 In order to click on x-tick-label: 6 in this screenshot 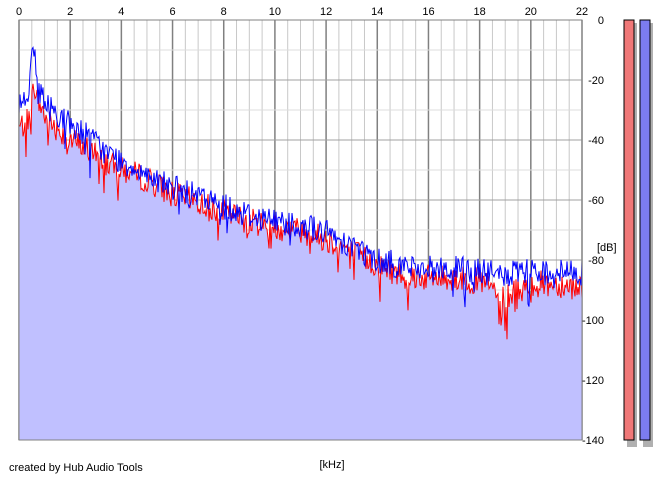, I will do `click(172, 12)`.